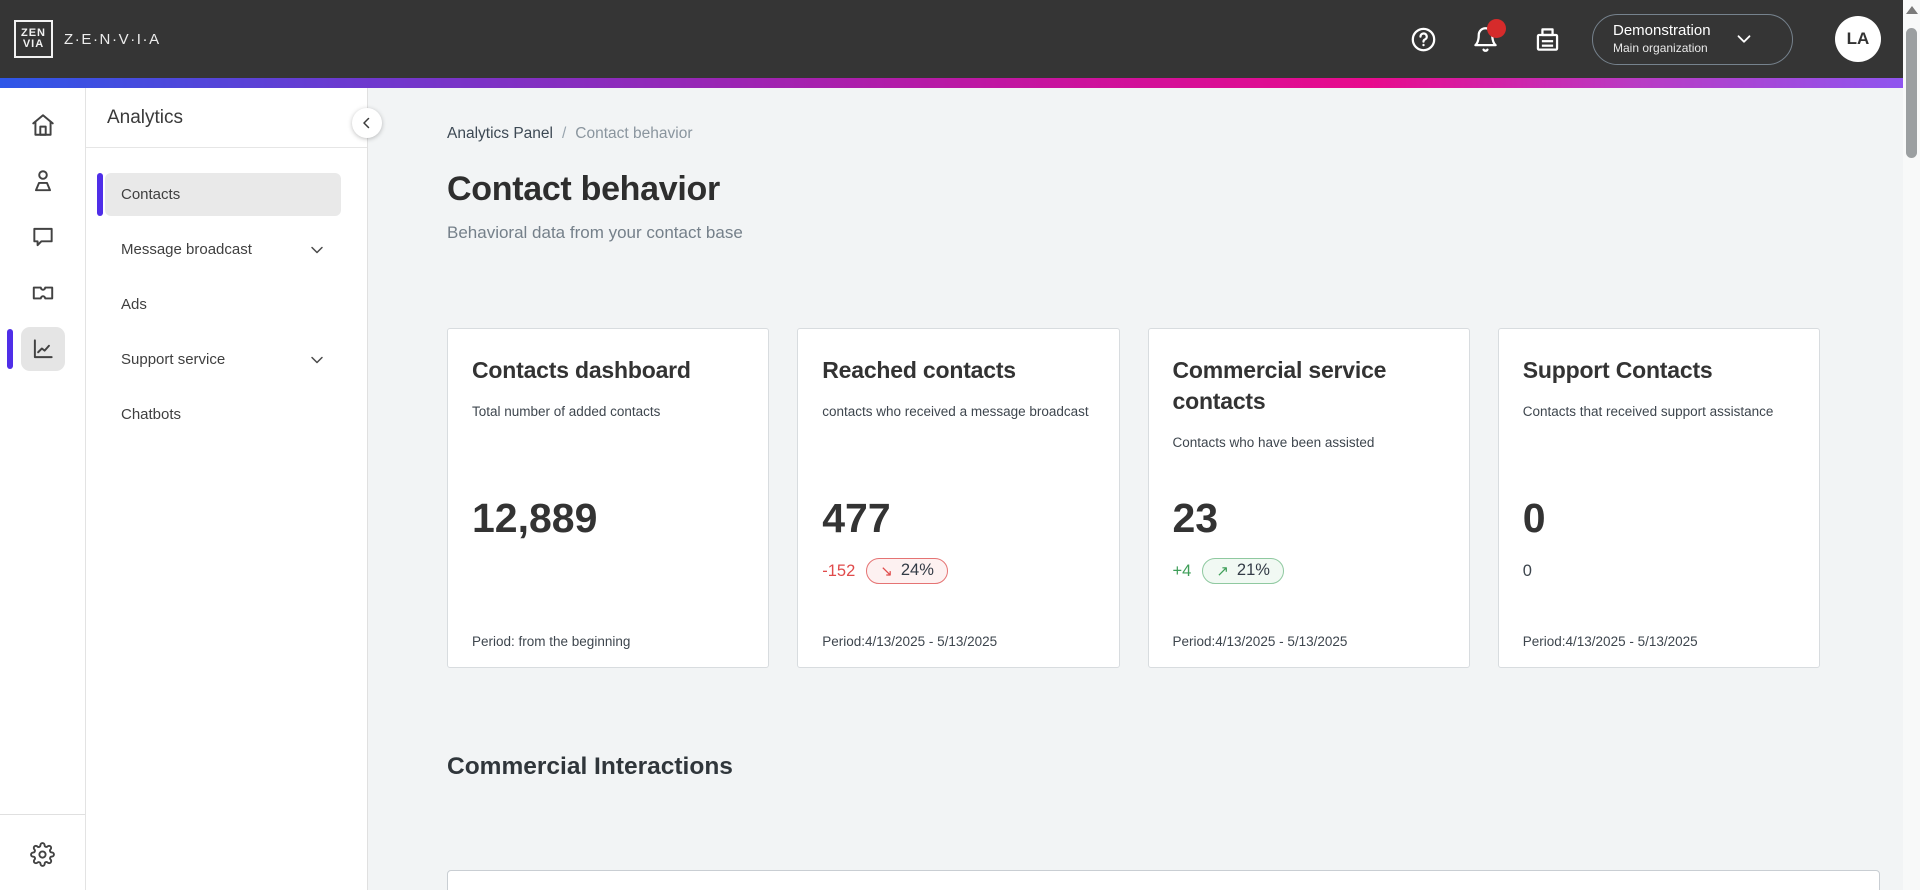 The image size is (1920, 890). I want to click on breadcrumb-analytics-panel: Analytics Panel, so click(500, 133).